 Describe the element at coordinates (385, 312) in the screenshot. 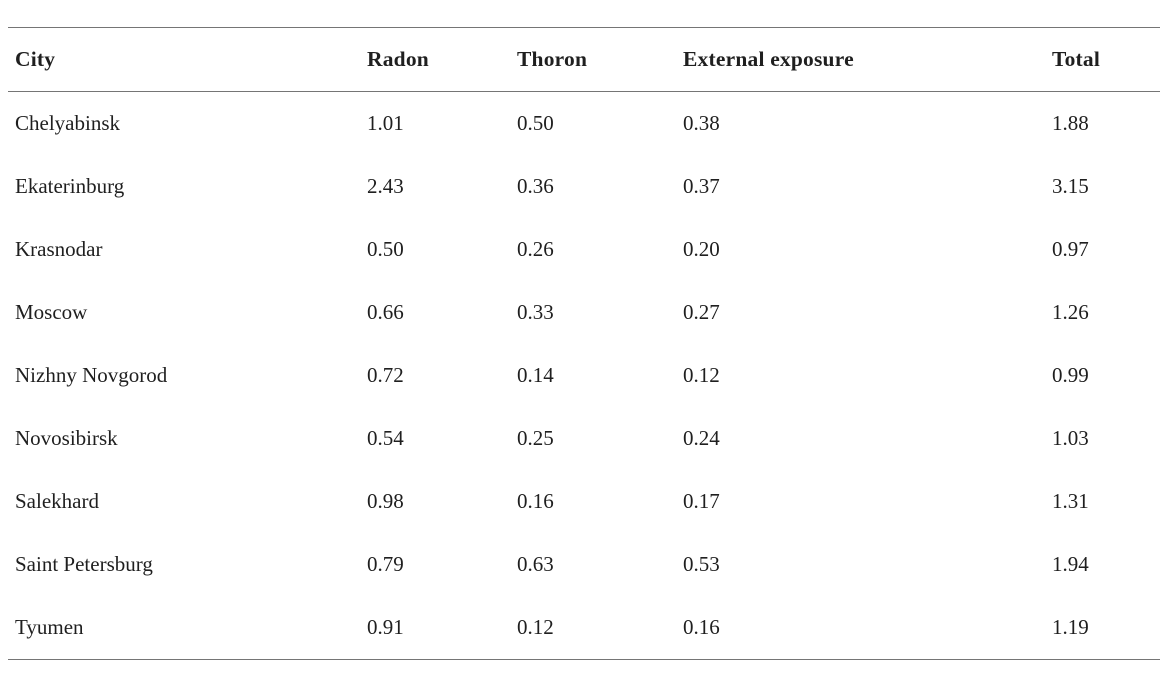

I see `radon-cell: 0.66` at that location.